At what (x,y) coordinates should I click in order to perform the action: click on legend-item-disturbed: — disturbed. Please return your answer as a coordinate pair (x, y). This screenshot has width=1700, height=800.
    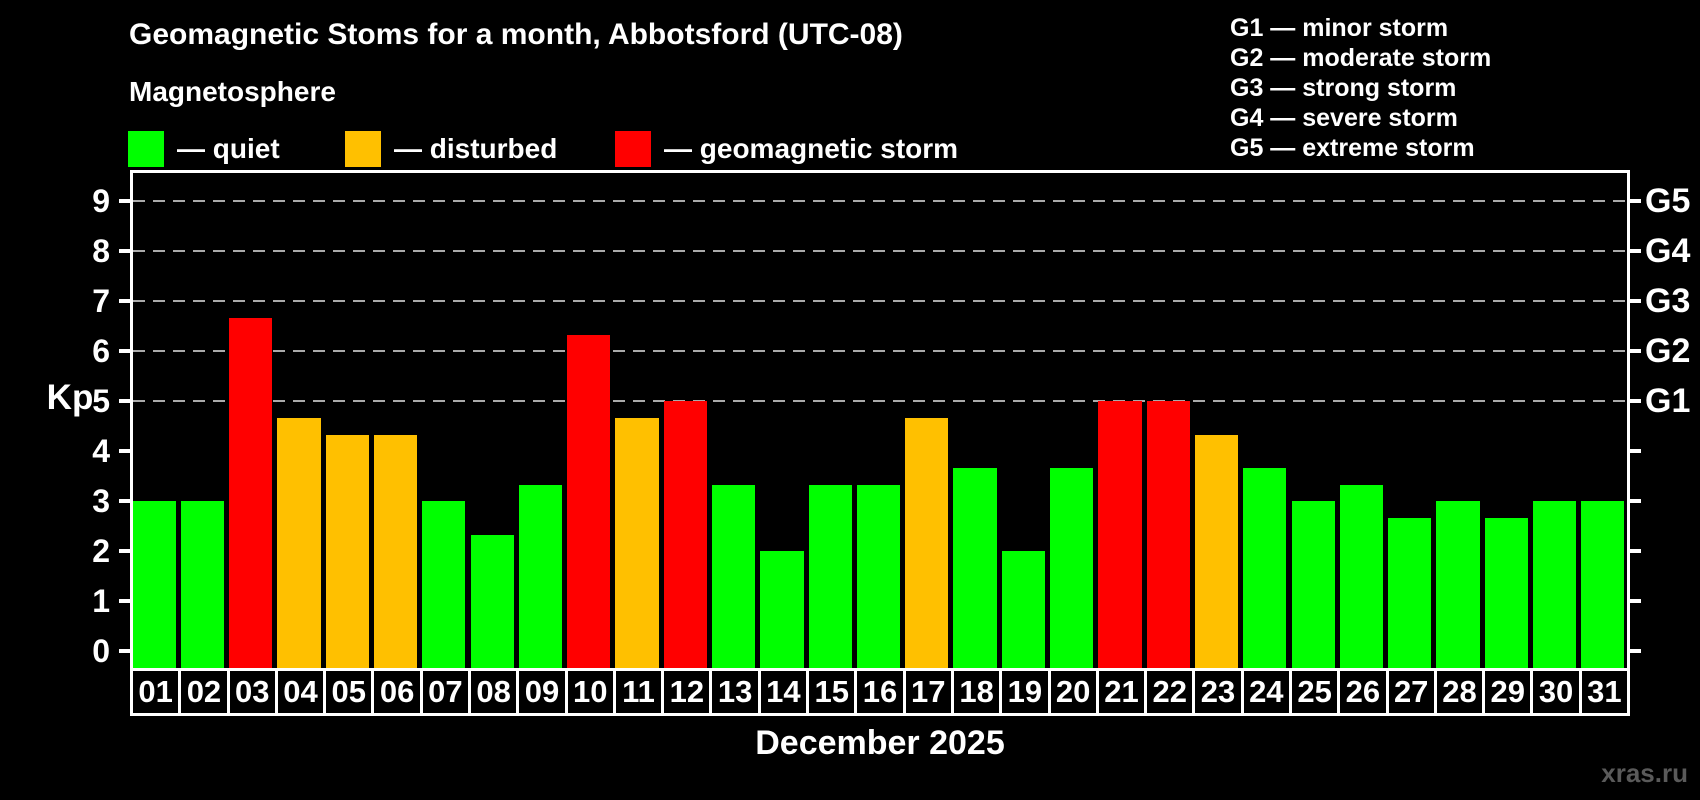
    Looking at the image, I should click on (451, 149).